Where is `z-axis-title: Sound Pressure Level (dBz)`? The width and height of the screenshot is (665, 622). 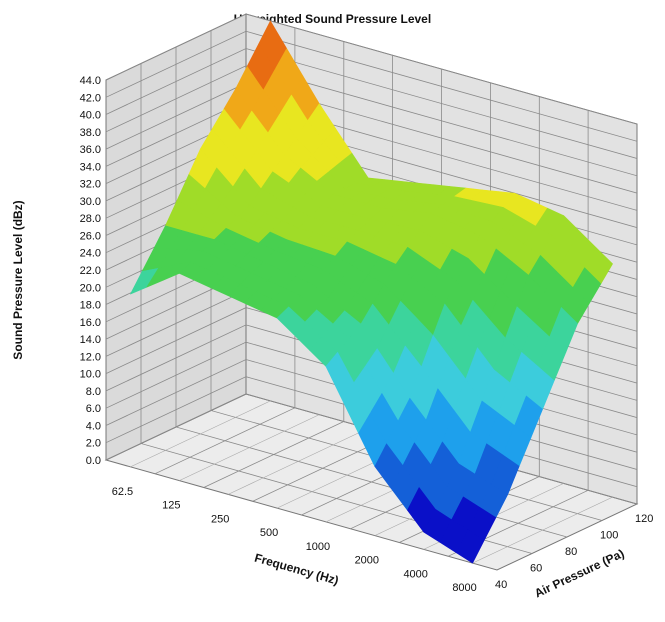 z-axis-title: Sound Pressure Level (dBz) is located at coordinates (18, 279).